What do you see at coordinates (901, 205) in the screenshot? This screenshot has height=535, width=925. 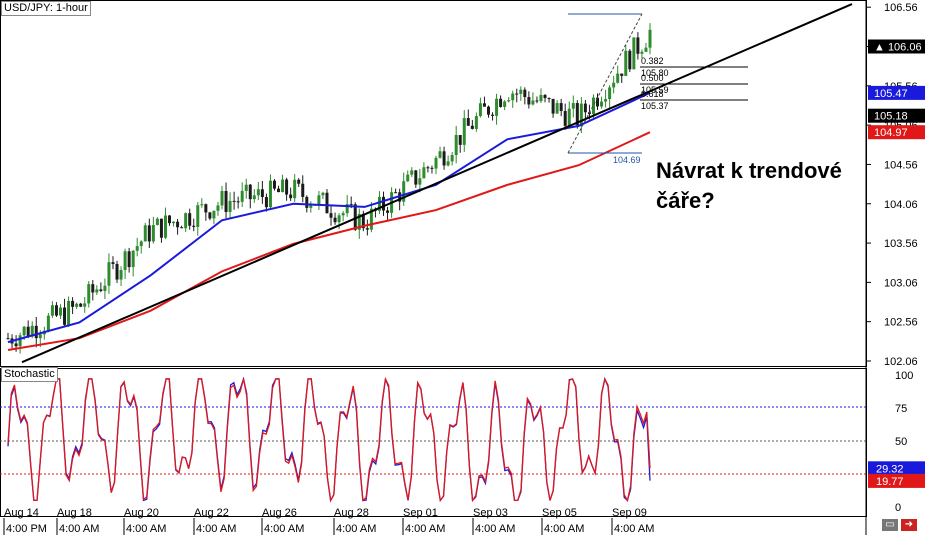 I see `price-tick-label: 104.06` at bounding box center [901, 205].